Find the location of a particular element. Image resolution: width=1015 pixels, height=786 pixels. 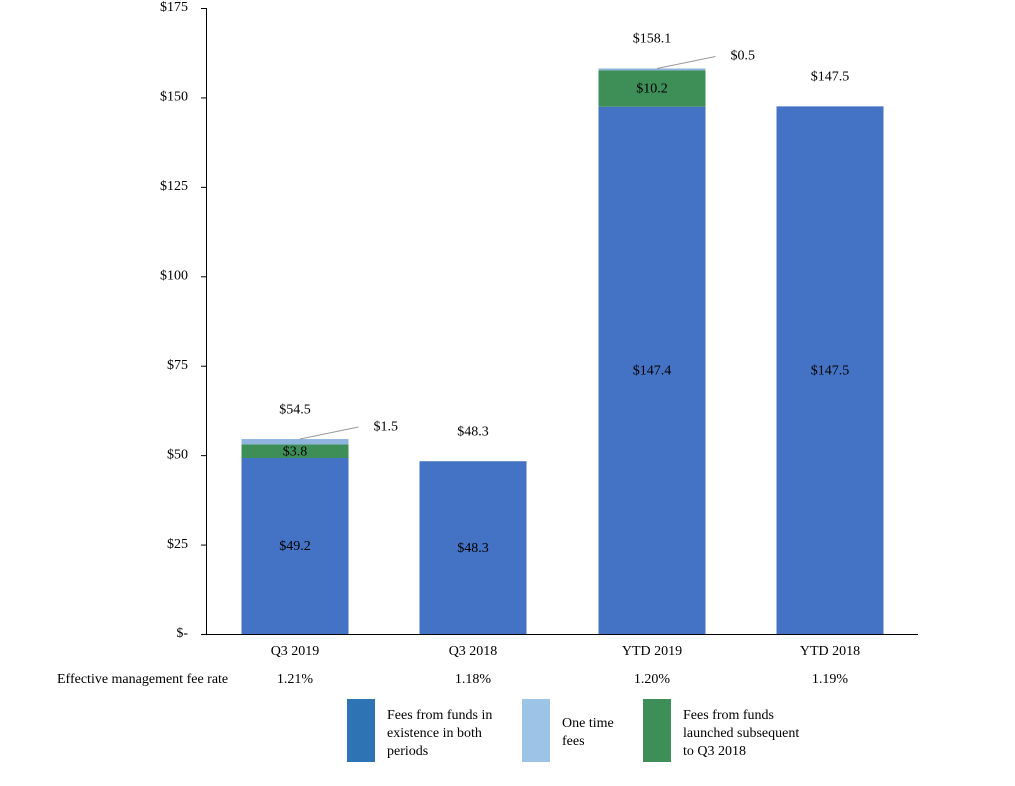

y-tick-label: $75 is located at coordinates (177, 365).